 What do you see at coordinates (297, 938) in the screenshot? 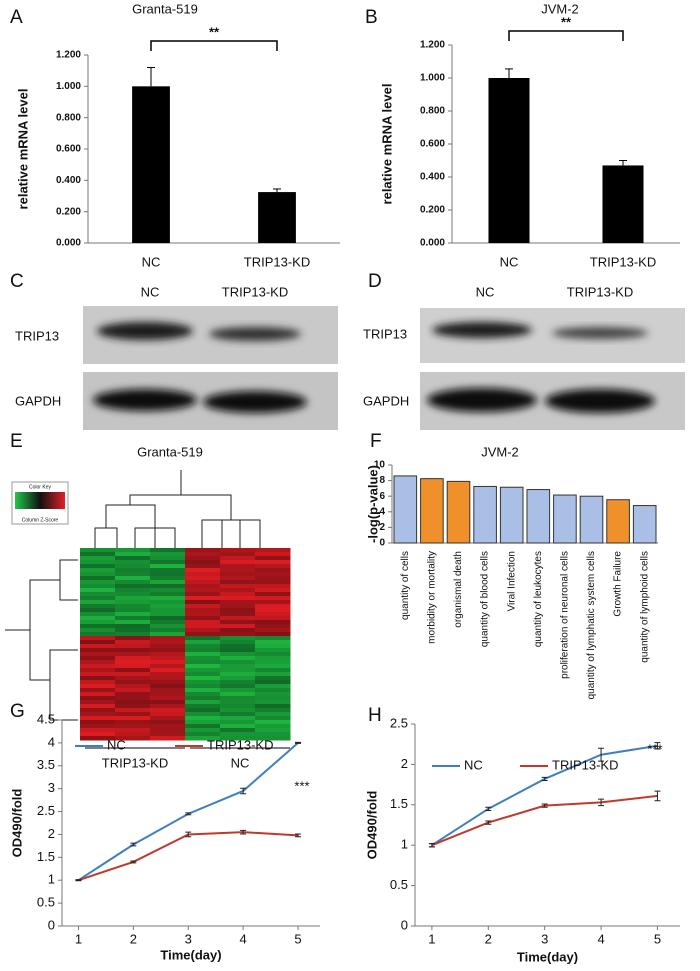
I see `x-tick-label: 5` at bounding box center [297, 938].